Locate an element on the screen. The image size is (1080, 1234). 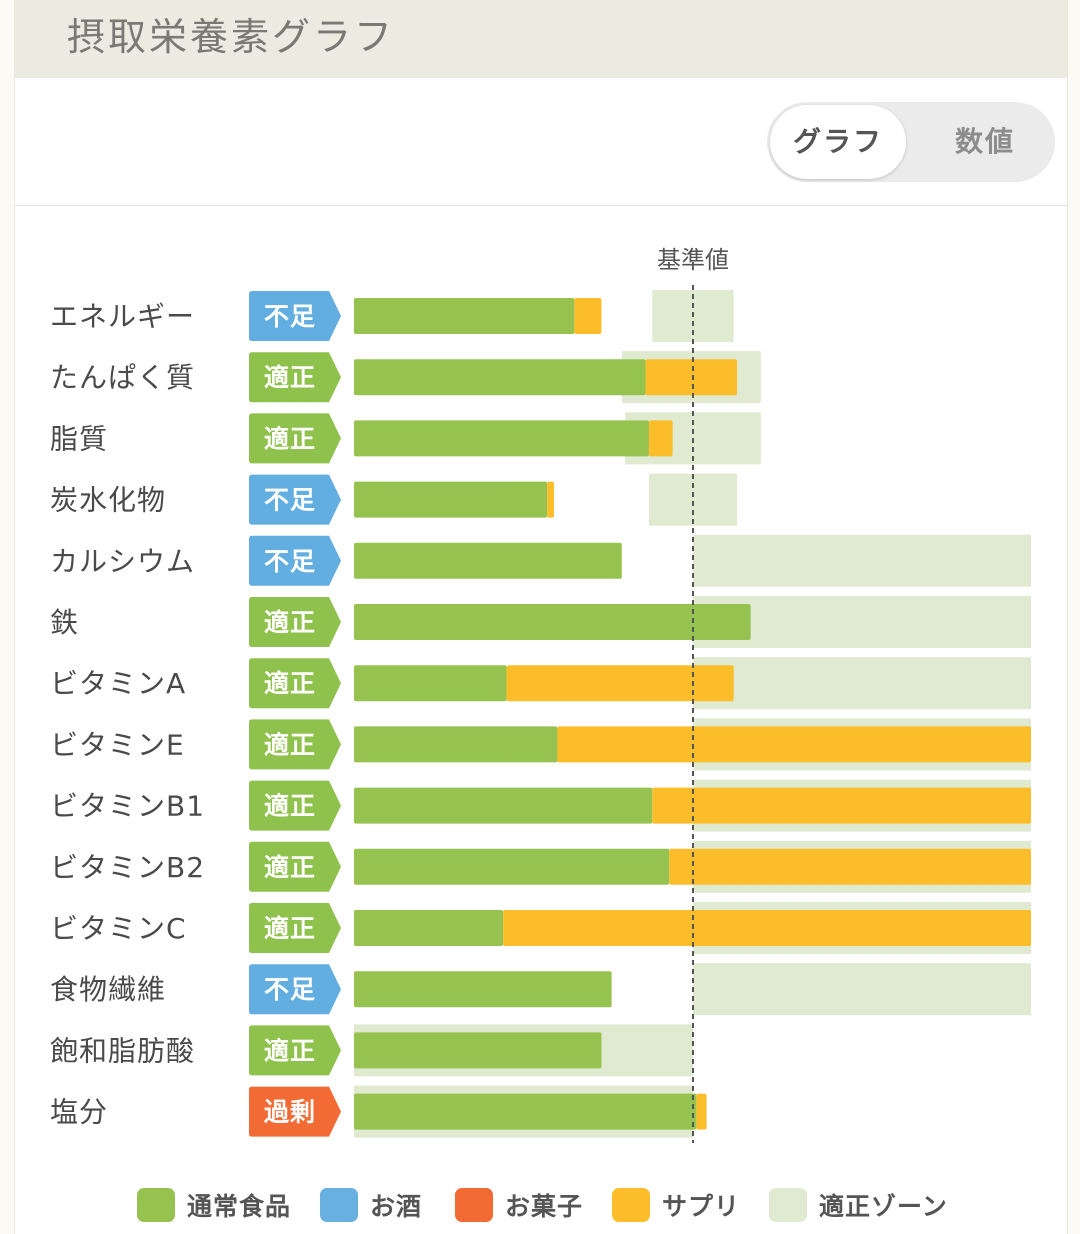
bar-通常食品-row-2 is located at coordinates (501, 438).